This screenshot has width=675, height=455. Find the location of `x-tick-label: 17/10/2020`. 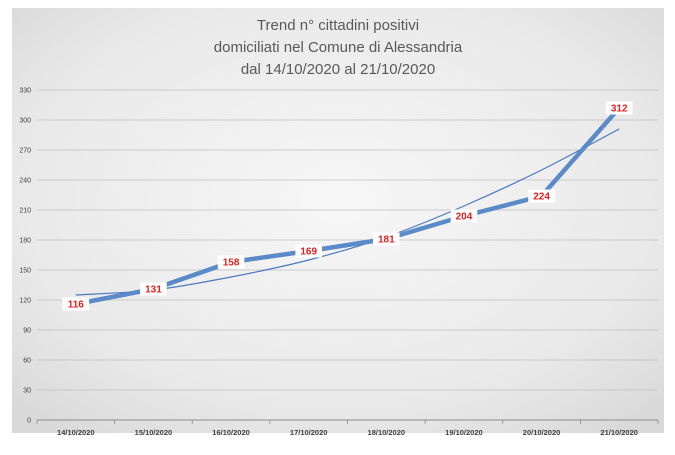

x-tick-label: 17/10/2020 is located at coordinates (309, 432).